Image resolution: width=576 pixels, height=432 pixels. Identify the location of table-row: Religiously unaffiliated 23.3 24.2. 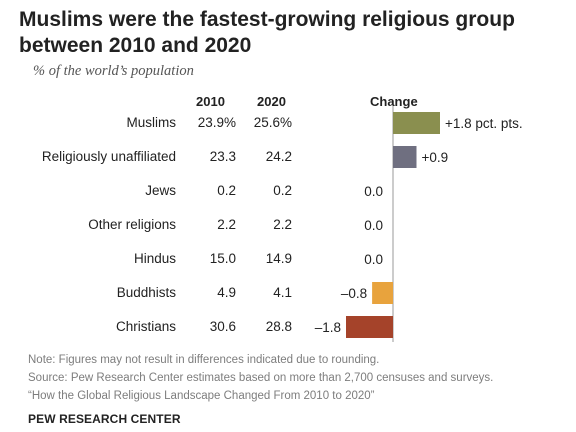
(288, 163).